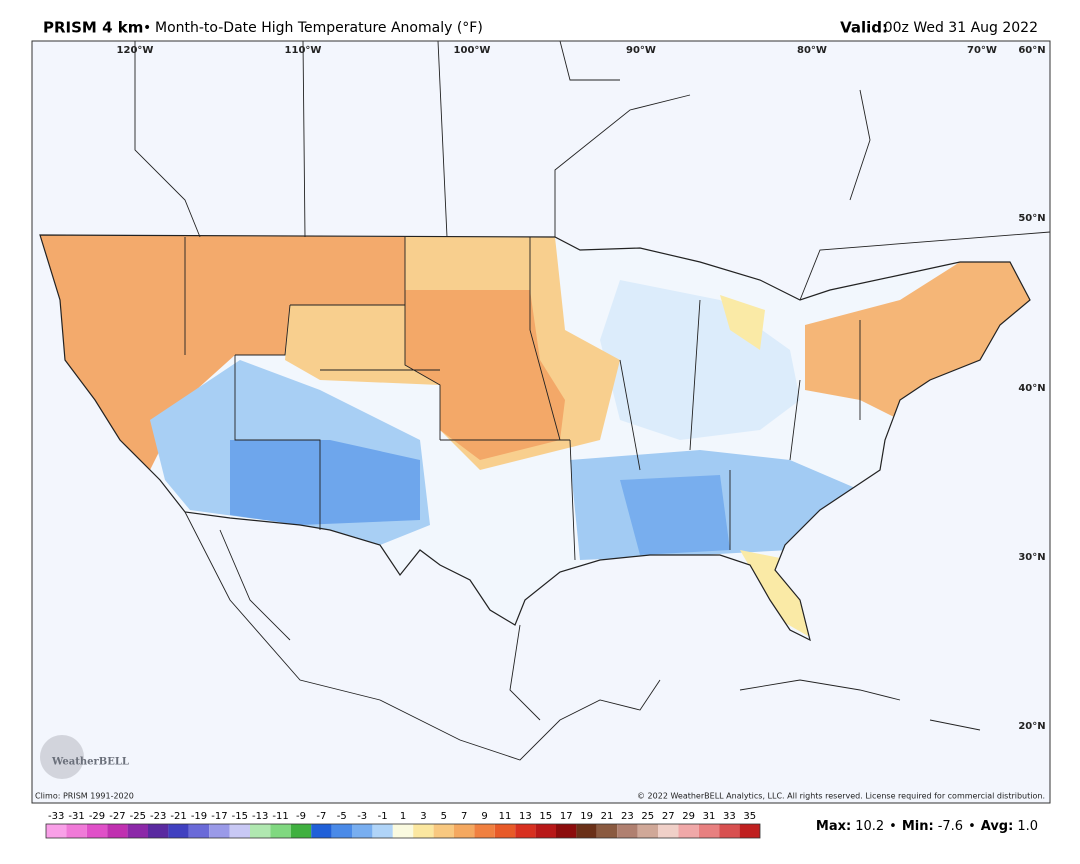  What do you see at coordinates (240, 816) in the screenshot?
I see `colorbar-label: -15` at bounding box center [240, 816].